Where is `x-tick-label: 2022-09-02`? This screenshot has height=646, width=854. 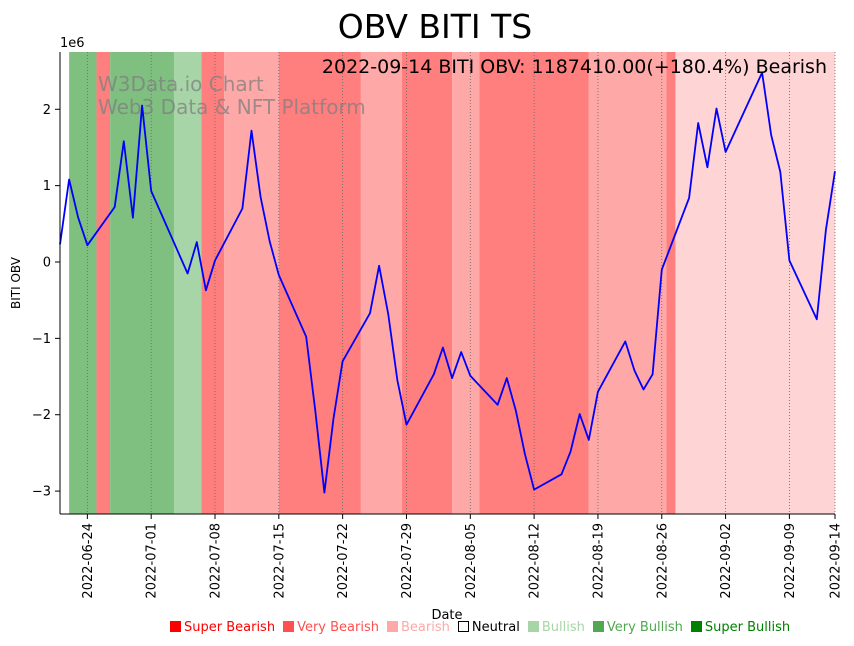 x-tick-label: 2022-09-02 is located at coordinates (726, 561).